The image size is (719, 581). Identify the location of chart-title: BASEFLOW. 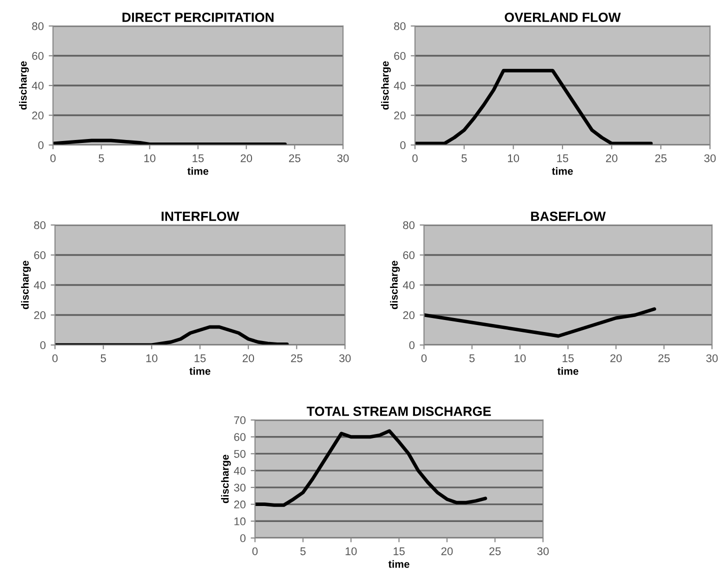
(568, 216).